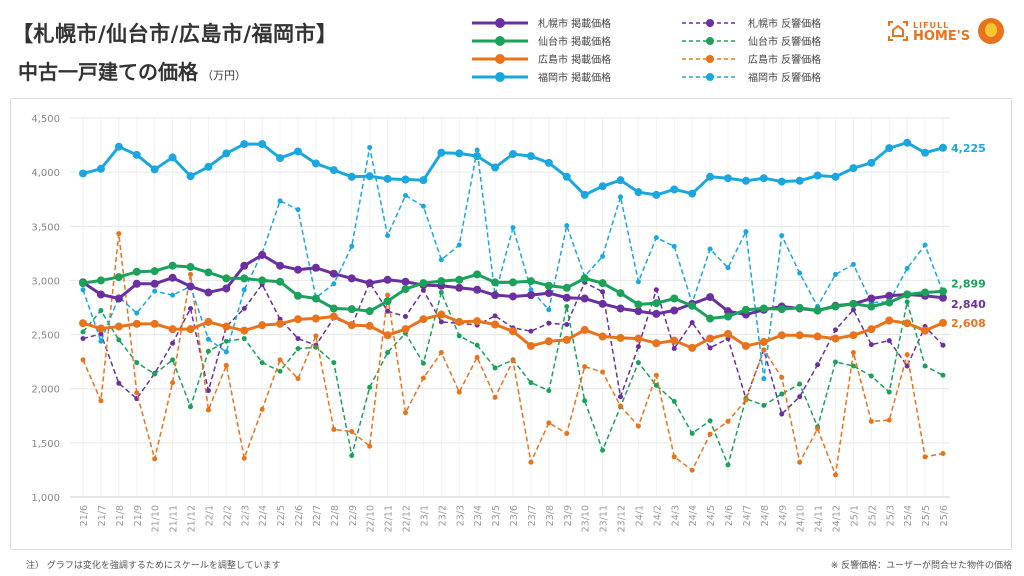  I want to click on x-tick-label: 24/3, so click(675, 515).